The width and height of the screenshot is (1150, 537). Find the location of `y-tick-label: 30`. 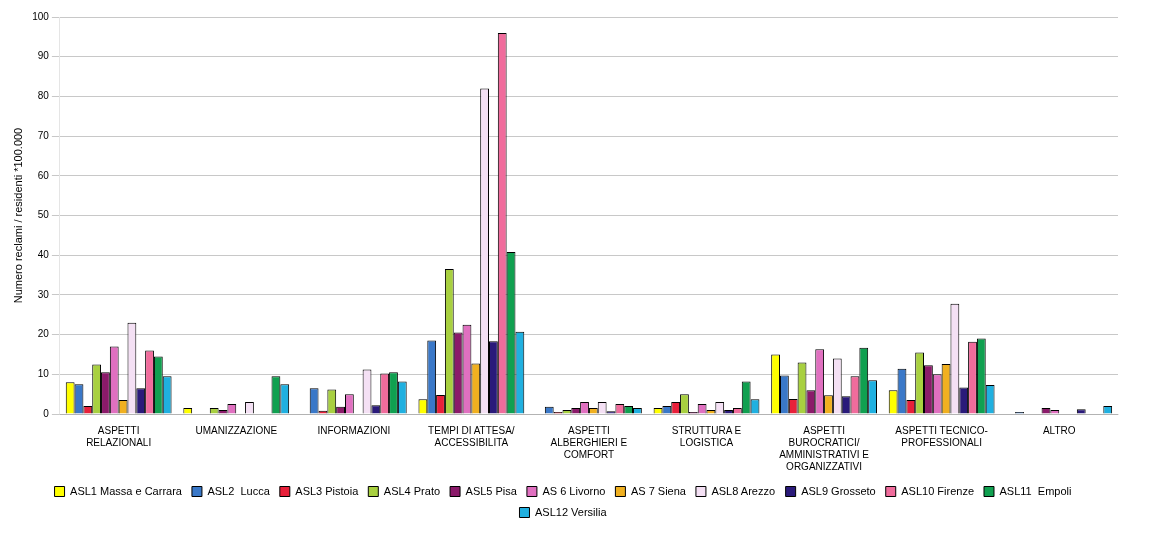

y-tick-label: 30 is located at coordinates (43, 294).